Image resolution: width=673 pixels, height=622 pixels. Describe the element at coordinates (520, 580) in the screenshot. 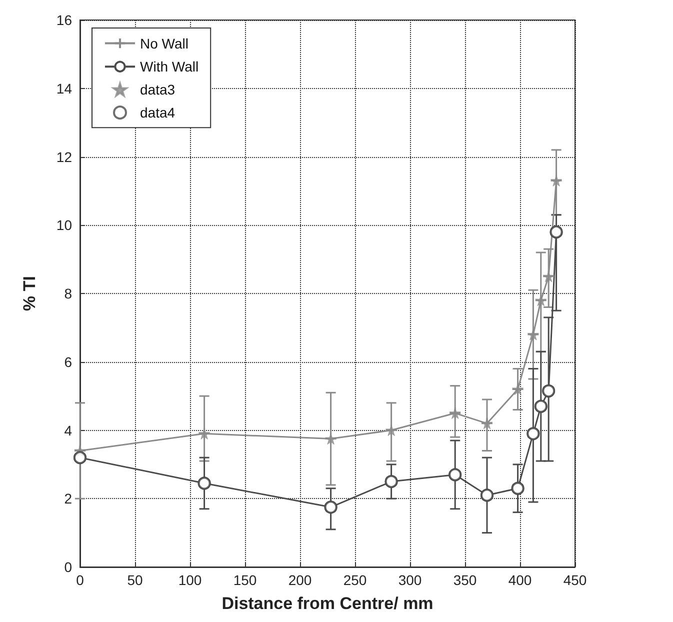

I see `x-tick-label: 400` at that location.